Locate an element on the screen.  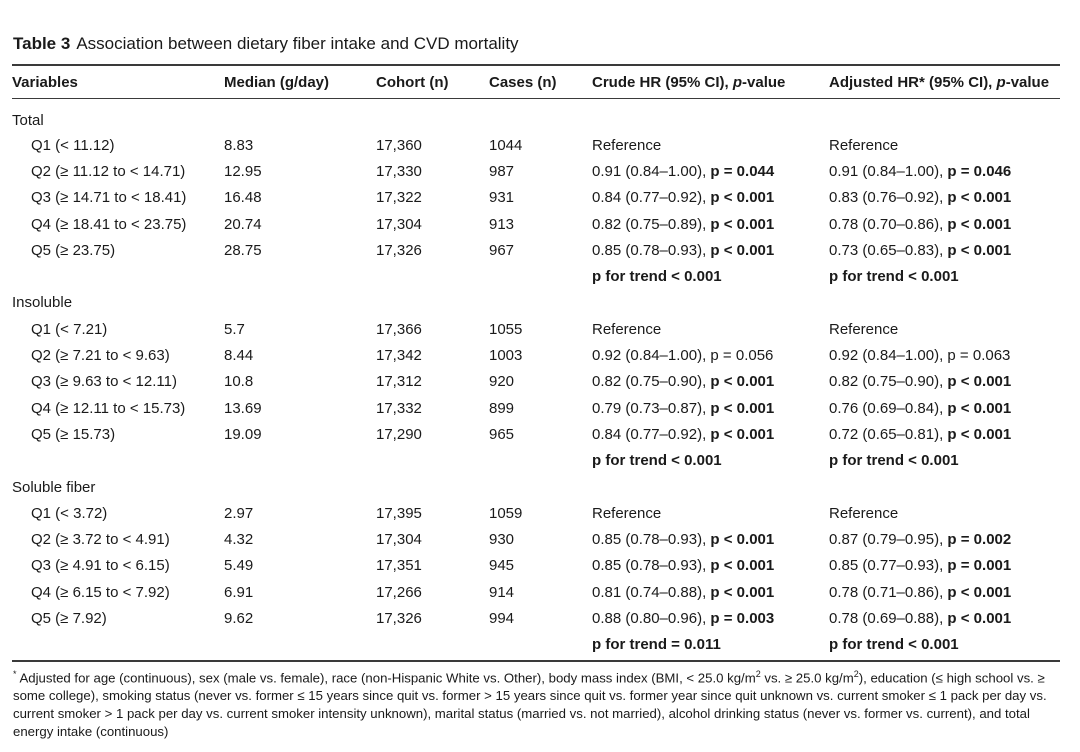
hr-ci-text: 0.82 (0.75–0.89), is located at coordinates (651, 224).